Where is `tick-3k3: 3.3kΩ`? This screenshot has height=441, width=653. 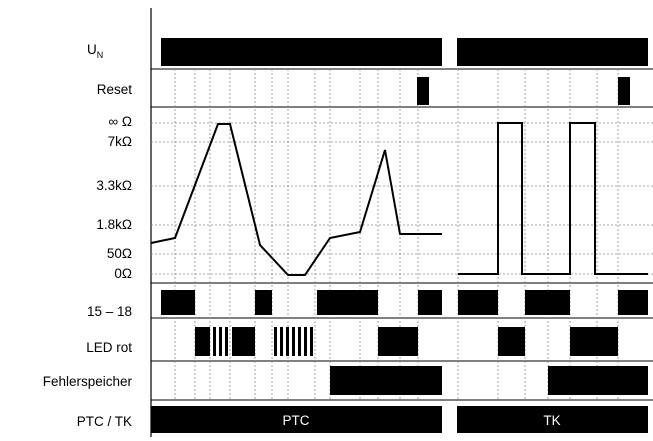 tick-3k3: 3.3kΩ is located at coordinates (114, 185).